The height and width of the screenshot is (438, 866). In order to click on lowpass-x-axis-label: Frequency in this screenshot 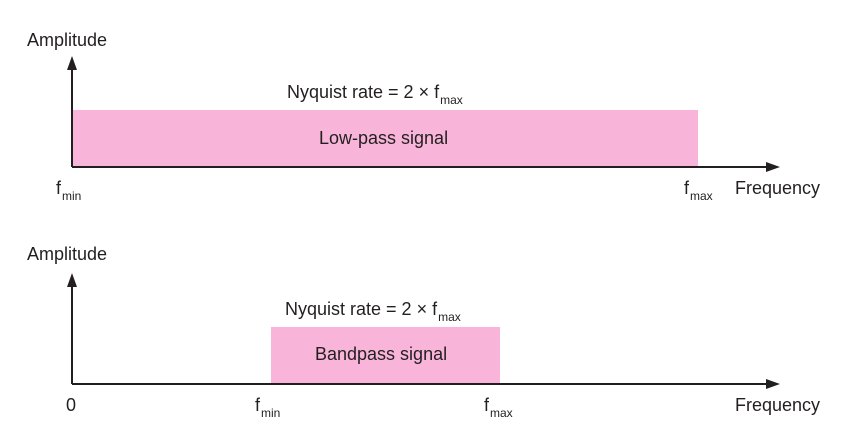, I will do `click(778, 188)`.